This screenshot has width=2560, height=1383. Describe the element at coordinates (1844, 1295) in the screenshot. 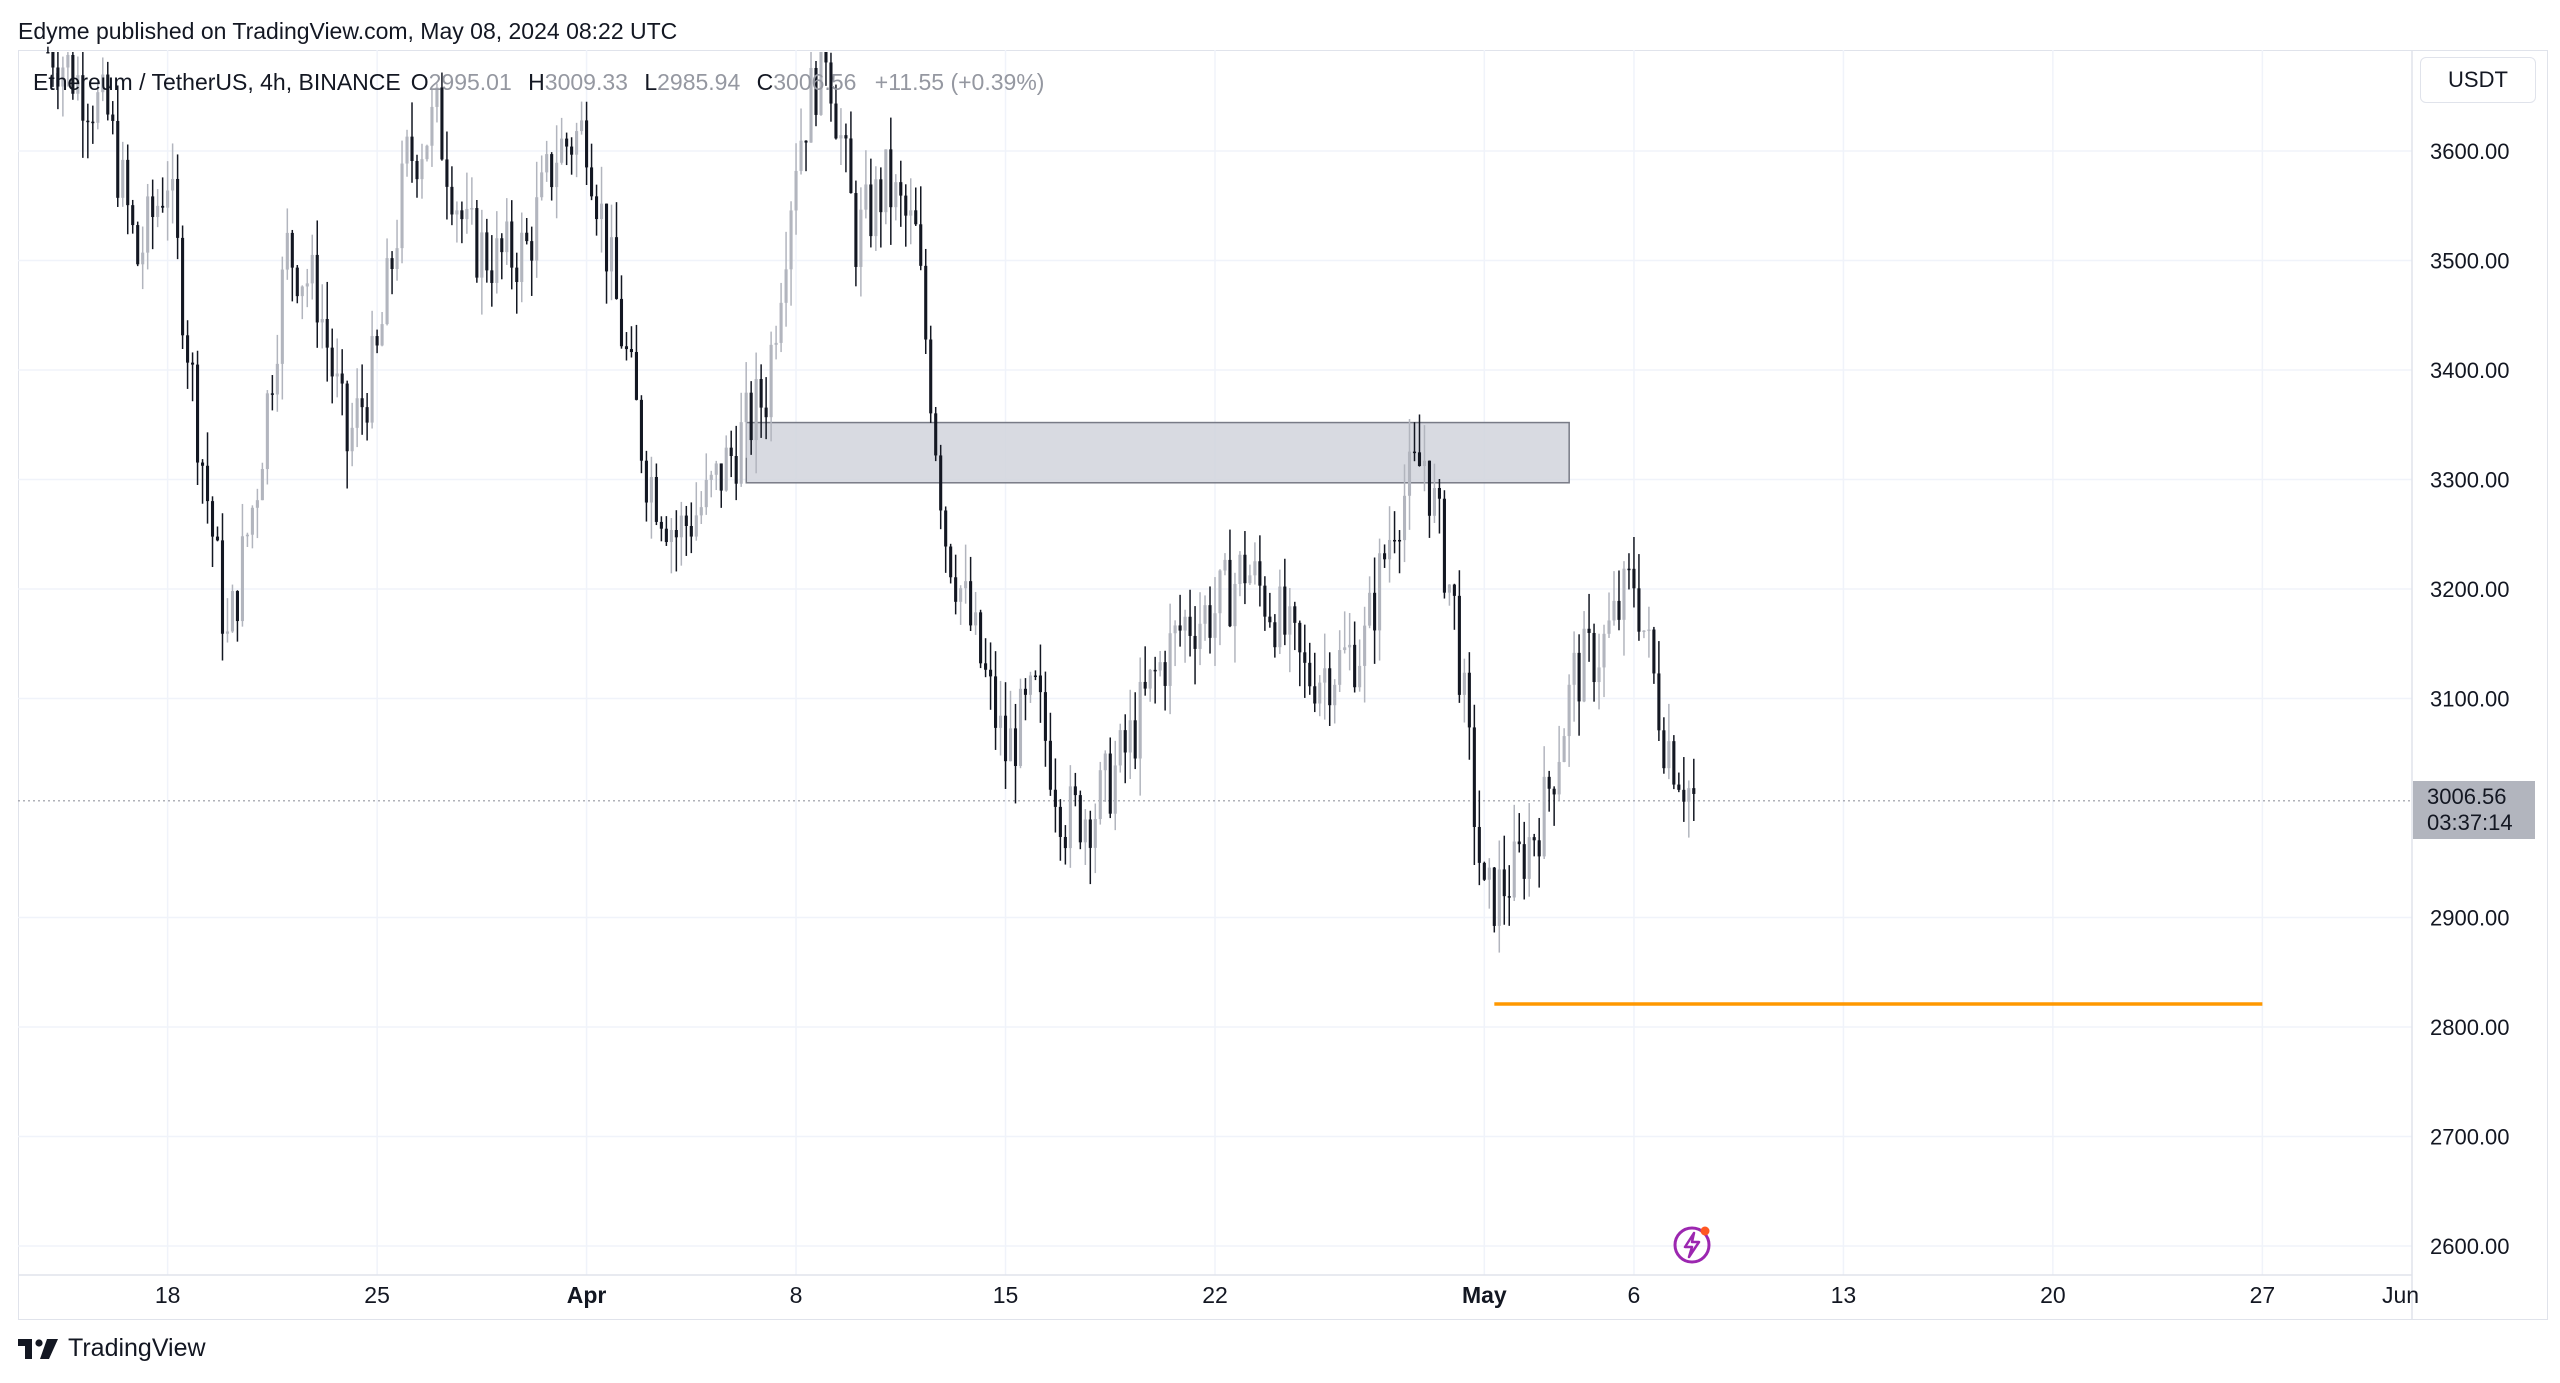

I see `time-tick-label: 13` at that location.